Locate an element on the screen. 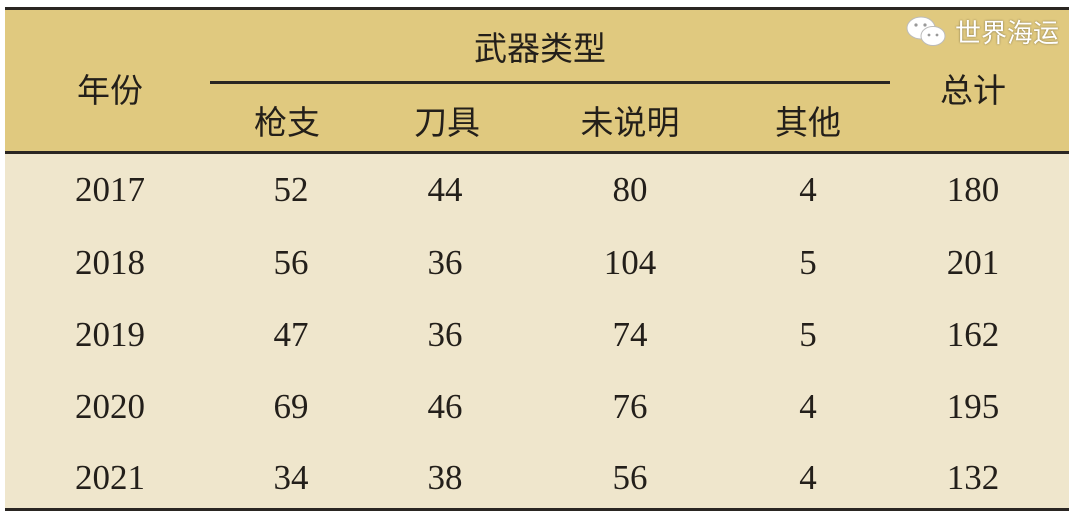 The width and height of the screenshot is (1080, 519). group-header-weapon-type: 武器类型 is located at coordinates (540, 48).